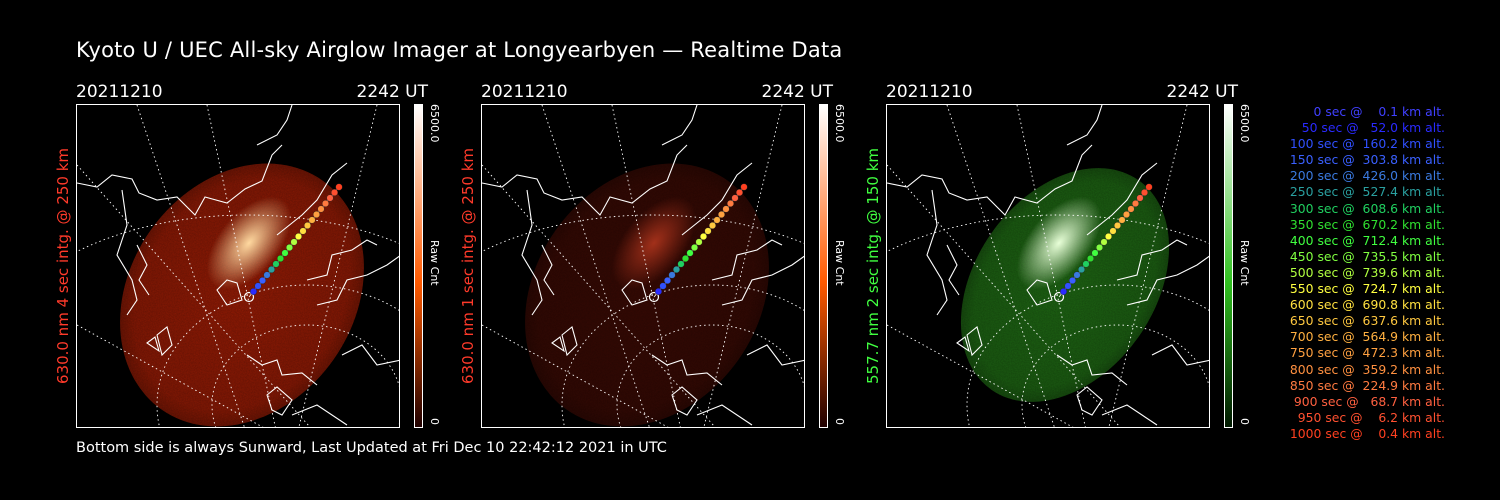  Describe the element at coordinates (1365, 369) in the screenshot. I see `legend-row: 800 sec @ 359.2 km alt.` at that location.